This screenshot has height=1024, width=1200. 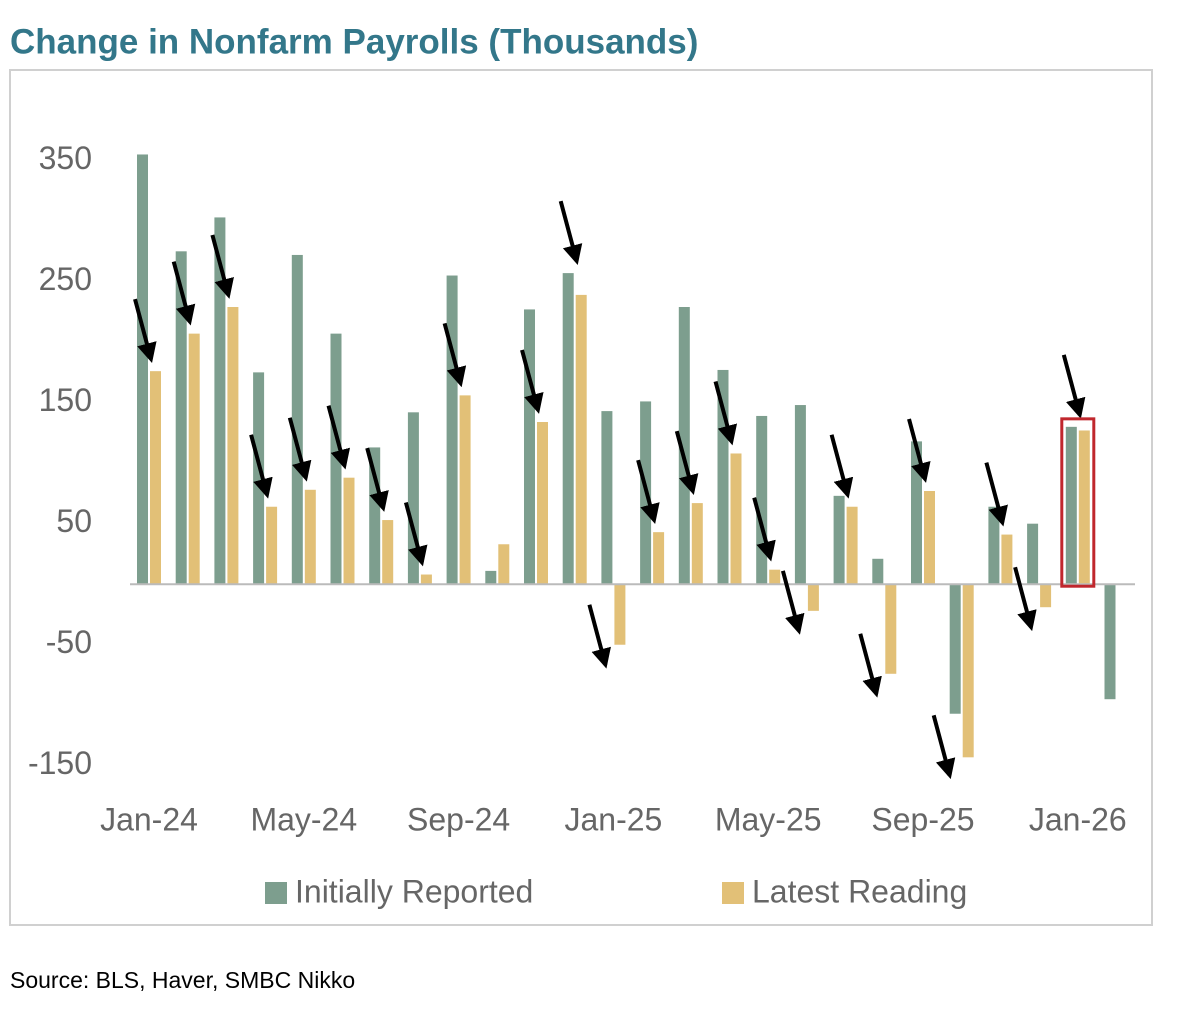 What do you see at coordinates (182, 980) in the screenshot?
I see `source-note: Source: BLS, Haver, SMBC Nikko` at bounding box center [182, 980].